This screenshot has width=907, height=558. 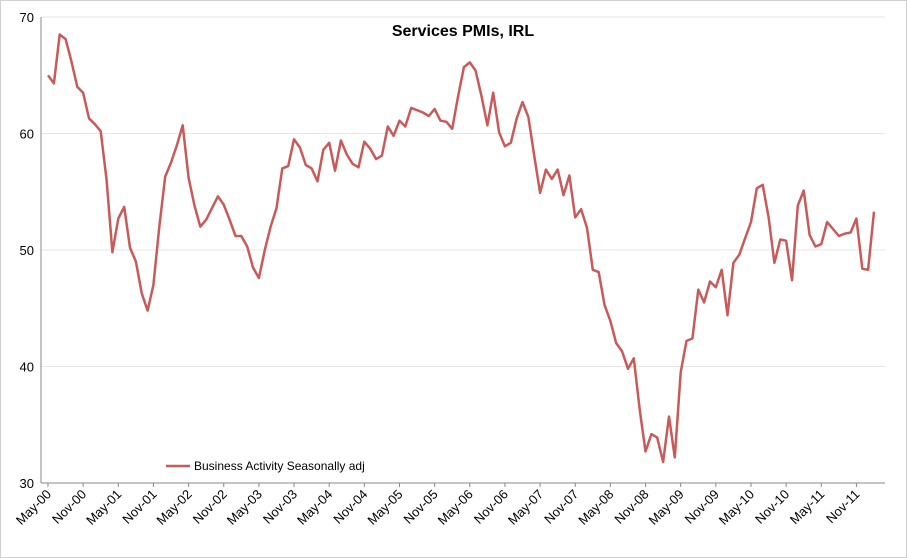 What do you see at coordinates (27, 483) in the screenshot?
I see `y-tick-label: 30` at bounding box center [27, 483].